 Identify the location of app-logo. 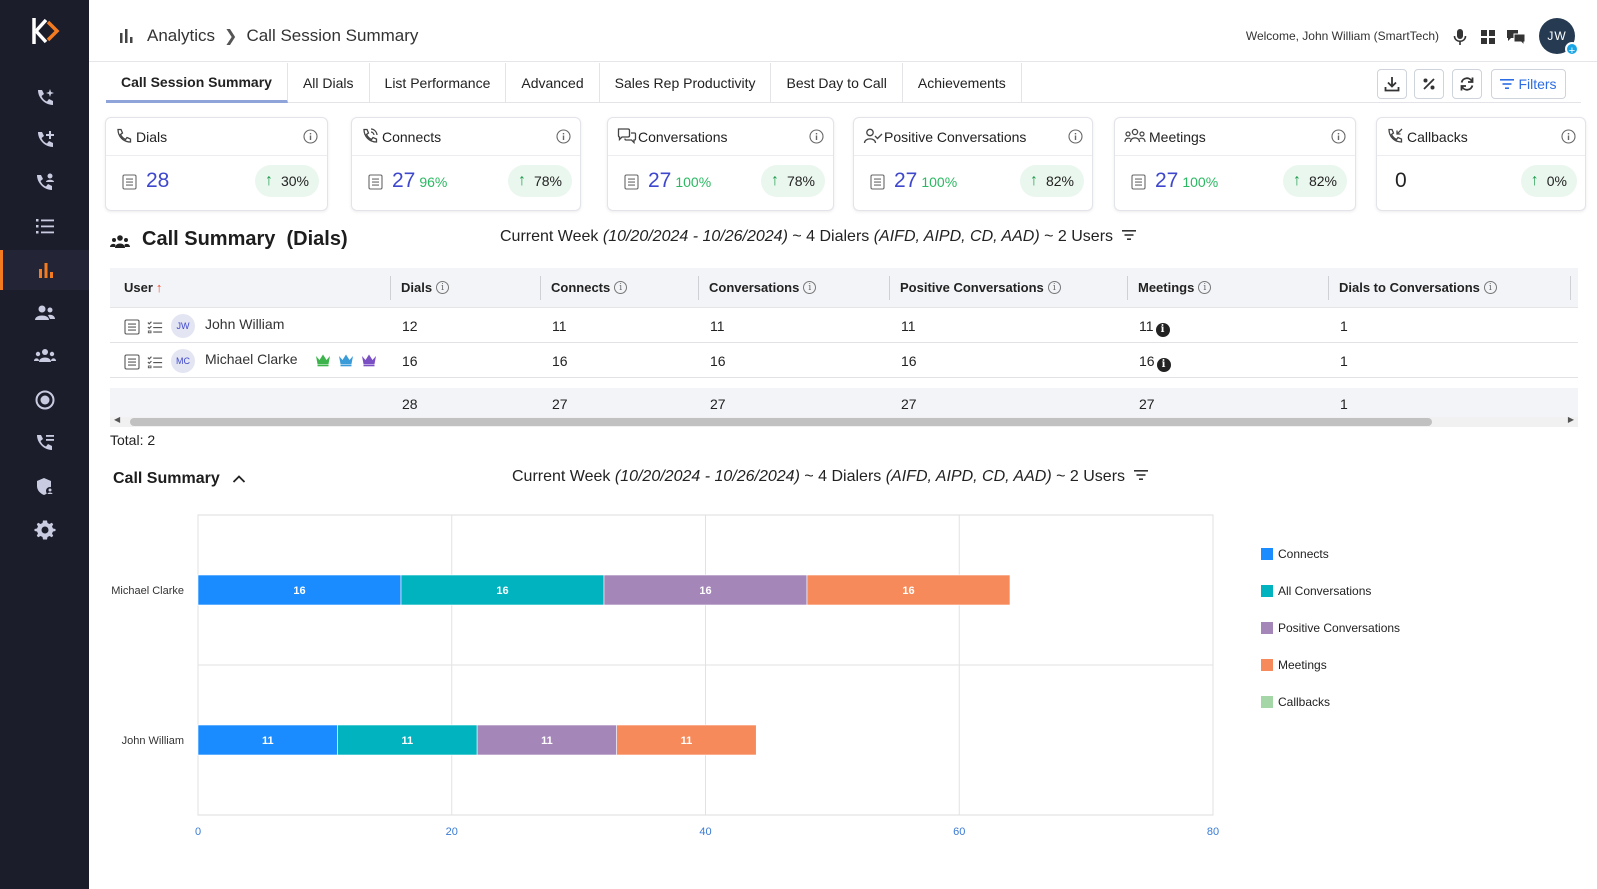
(45, 31).